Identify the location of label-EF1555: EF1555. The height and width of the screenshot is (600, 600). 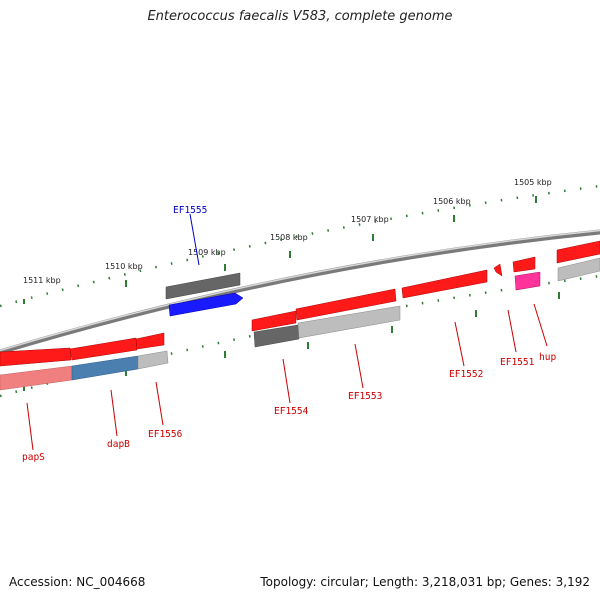
(190, 210).